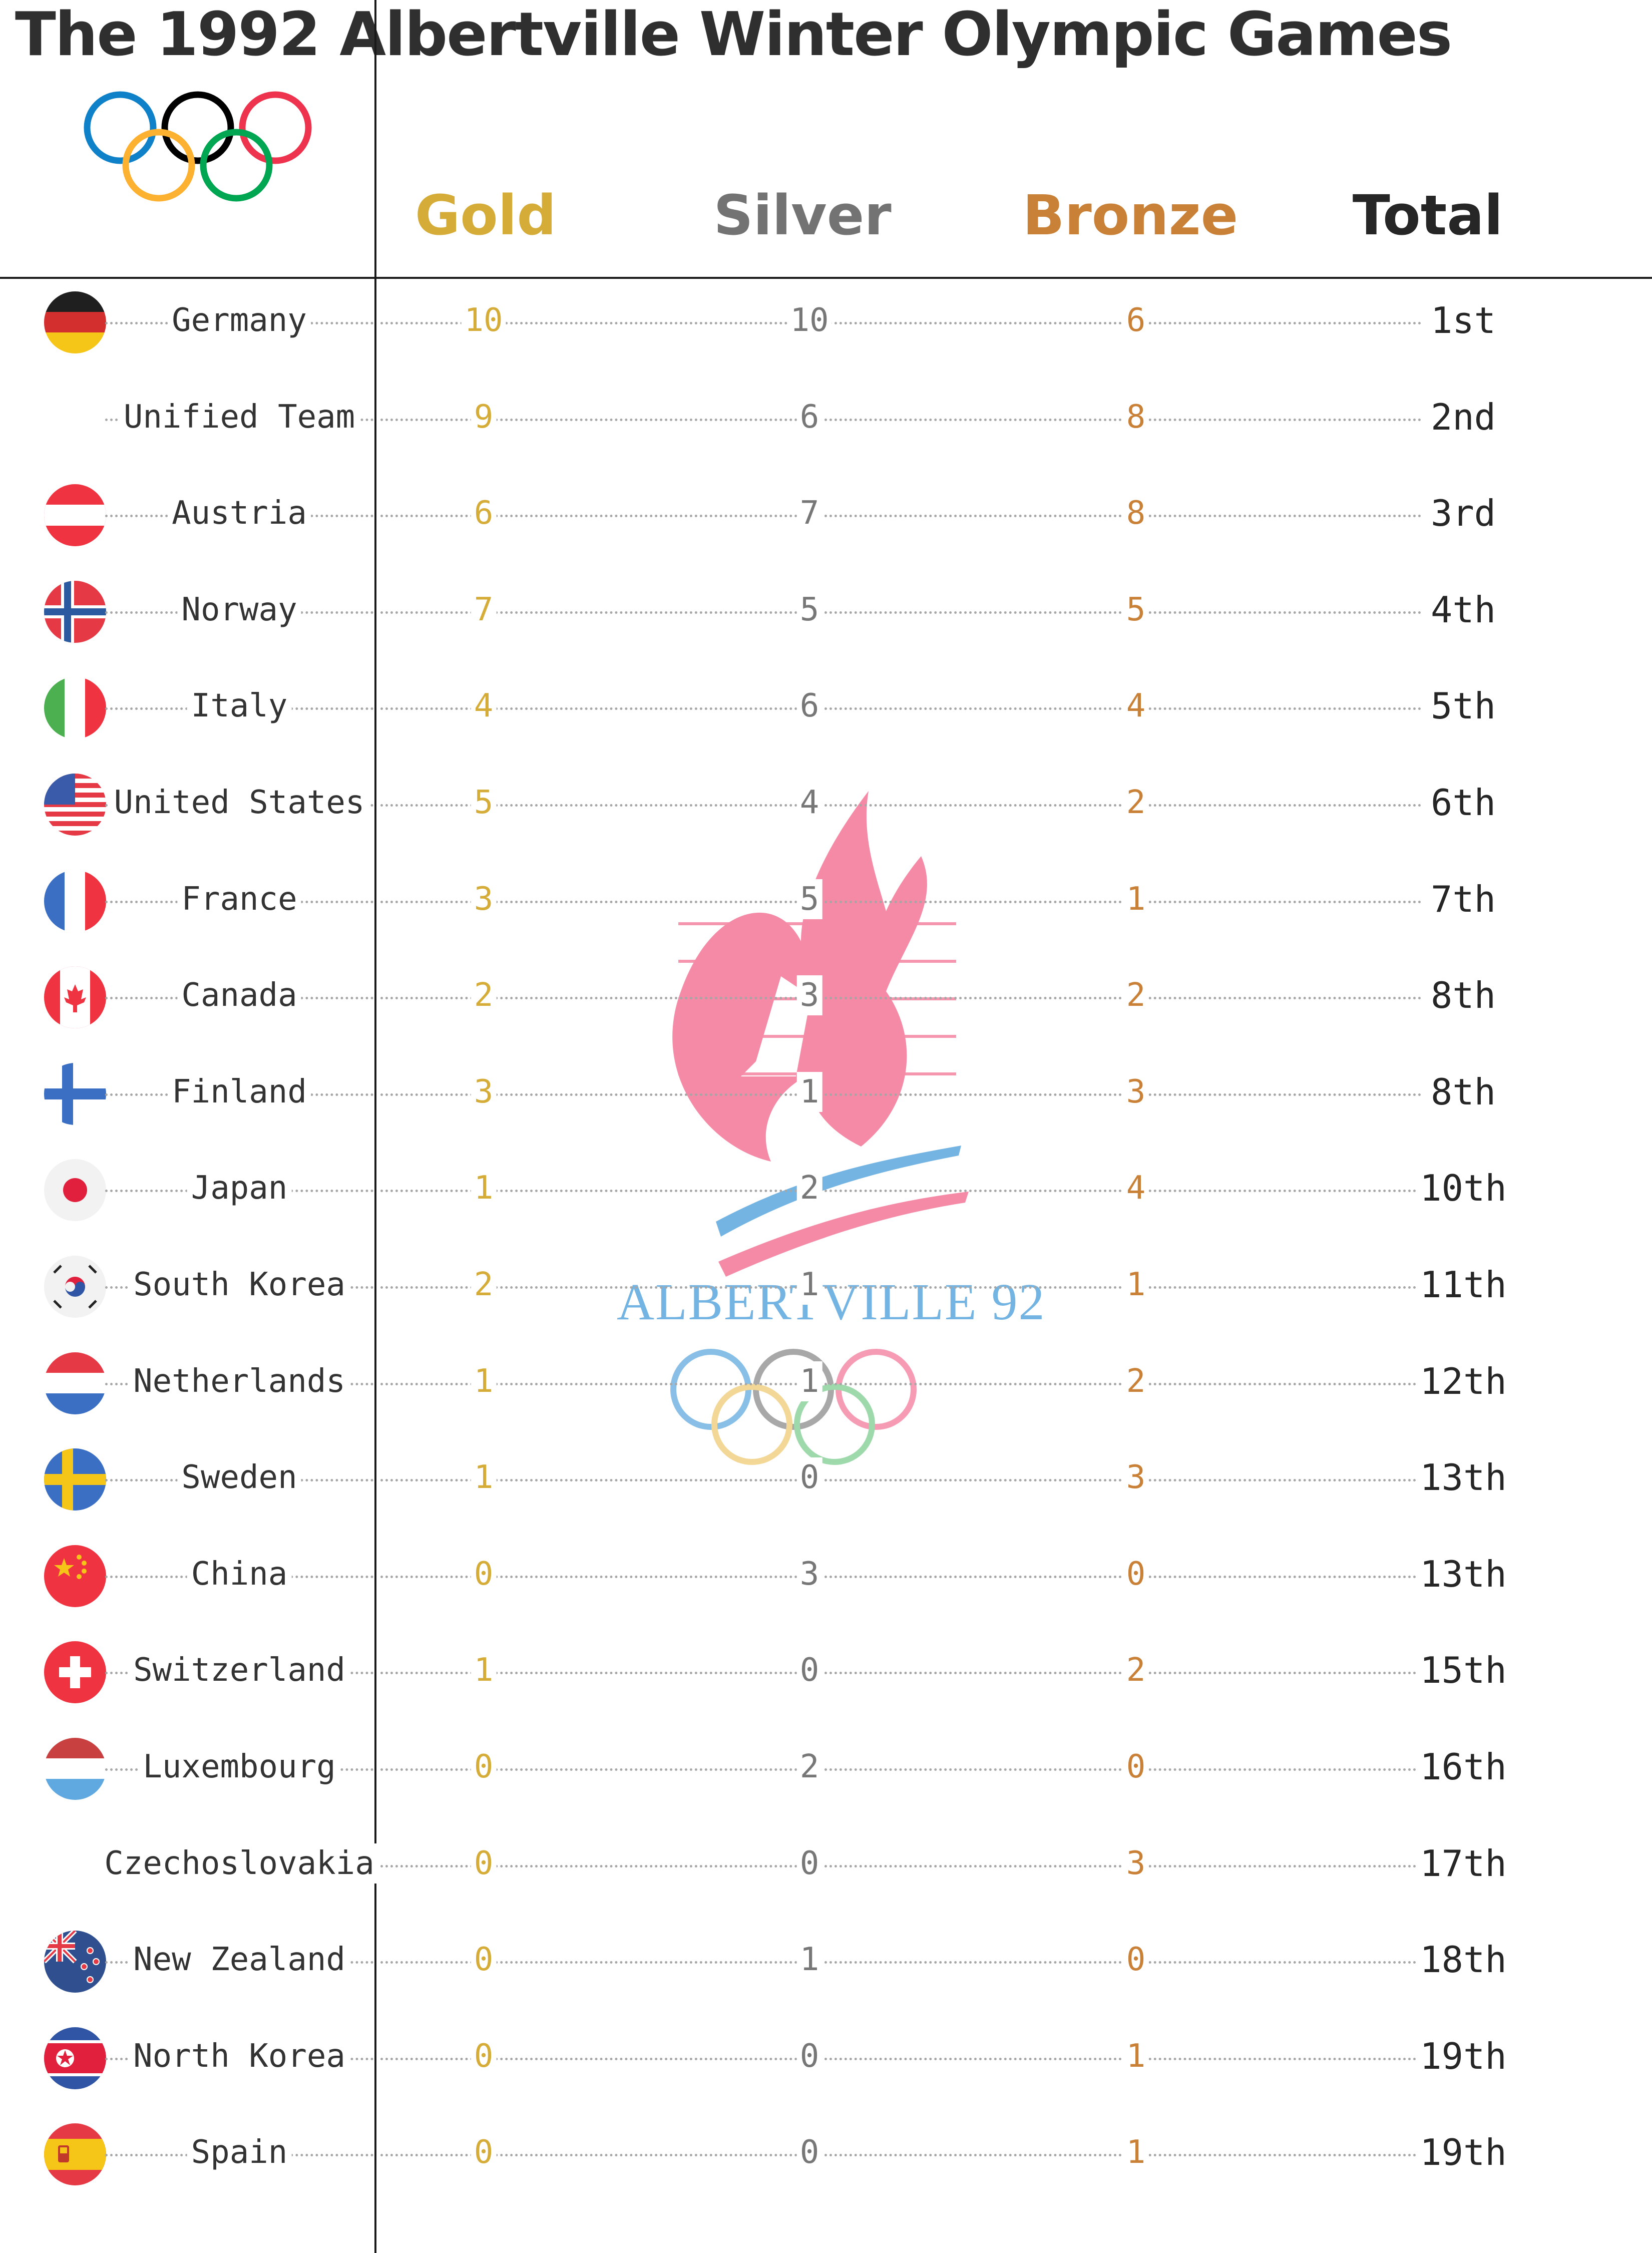 The height and width of the screenshot is (2253, 1652). I want to click on total-rank: 5th, so click(1463, 706).